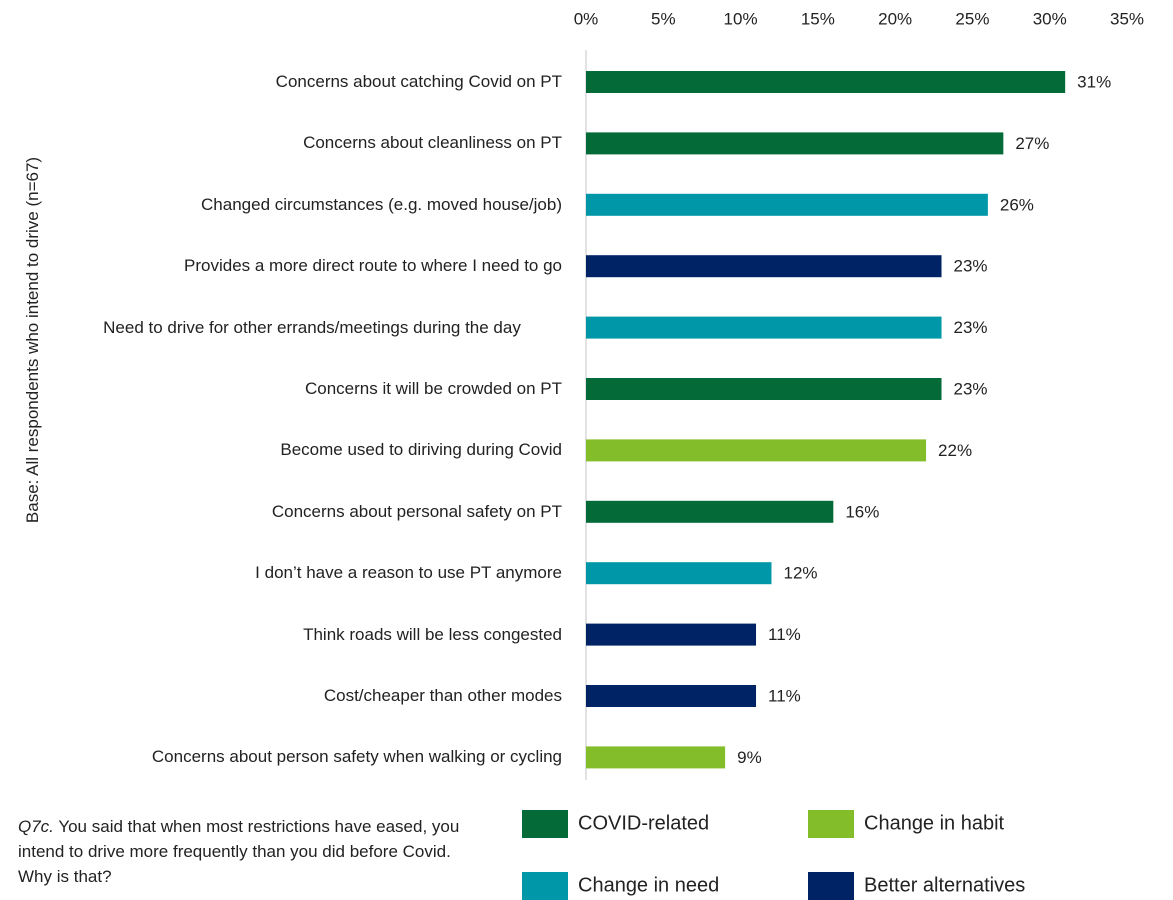  What do you see at coordinates (1050, 18) in the screenshot?
I see `x-tick-label: 30%` at bounding box center [1050, 18].